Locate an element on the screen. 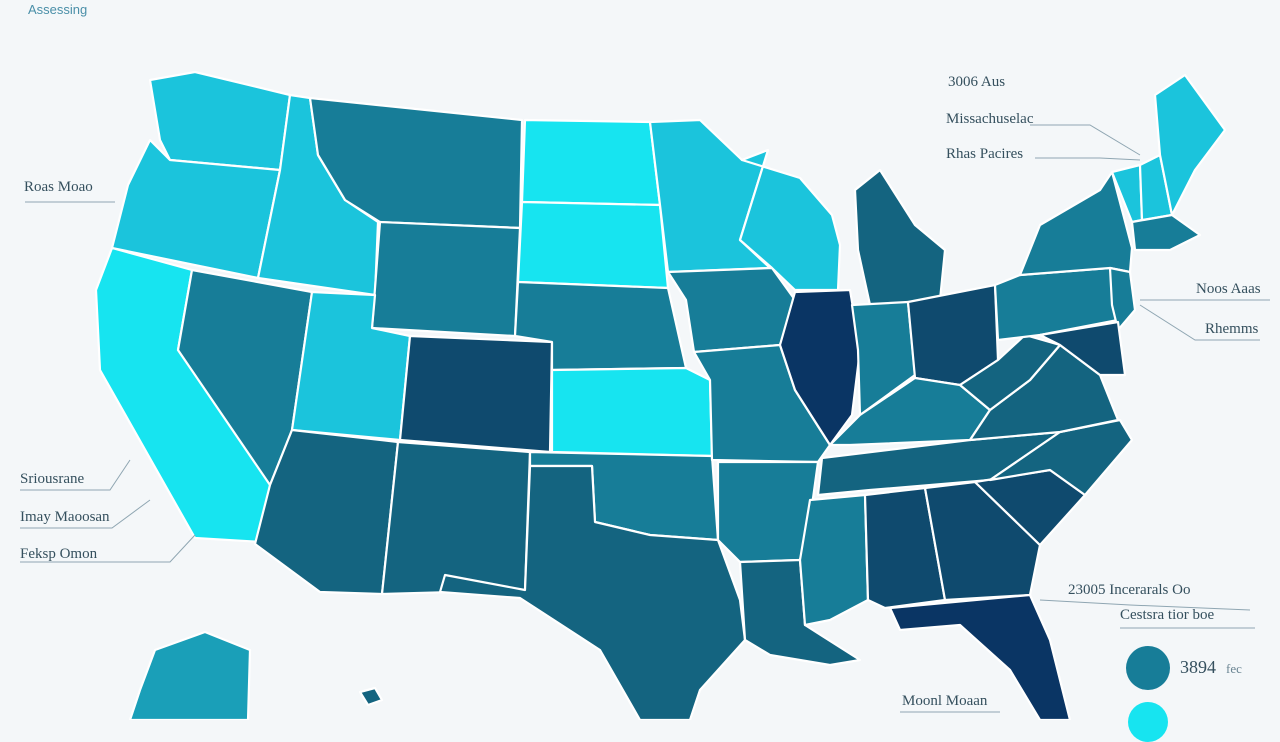  state-georgia is located at coordinates (982, 541).